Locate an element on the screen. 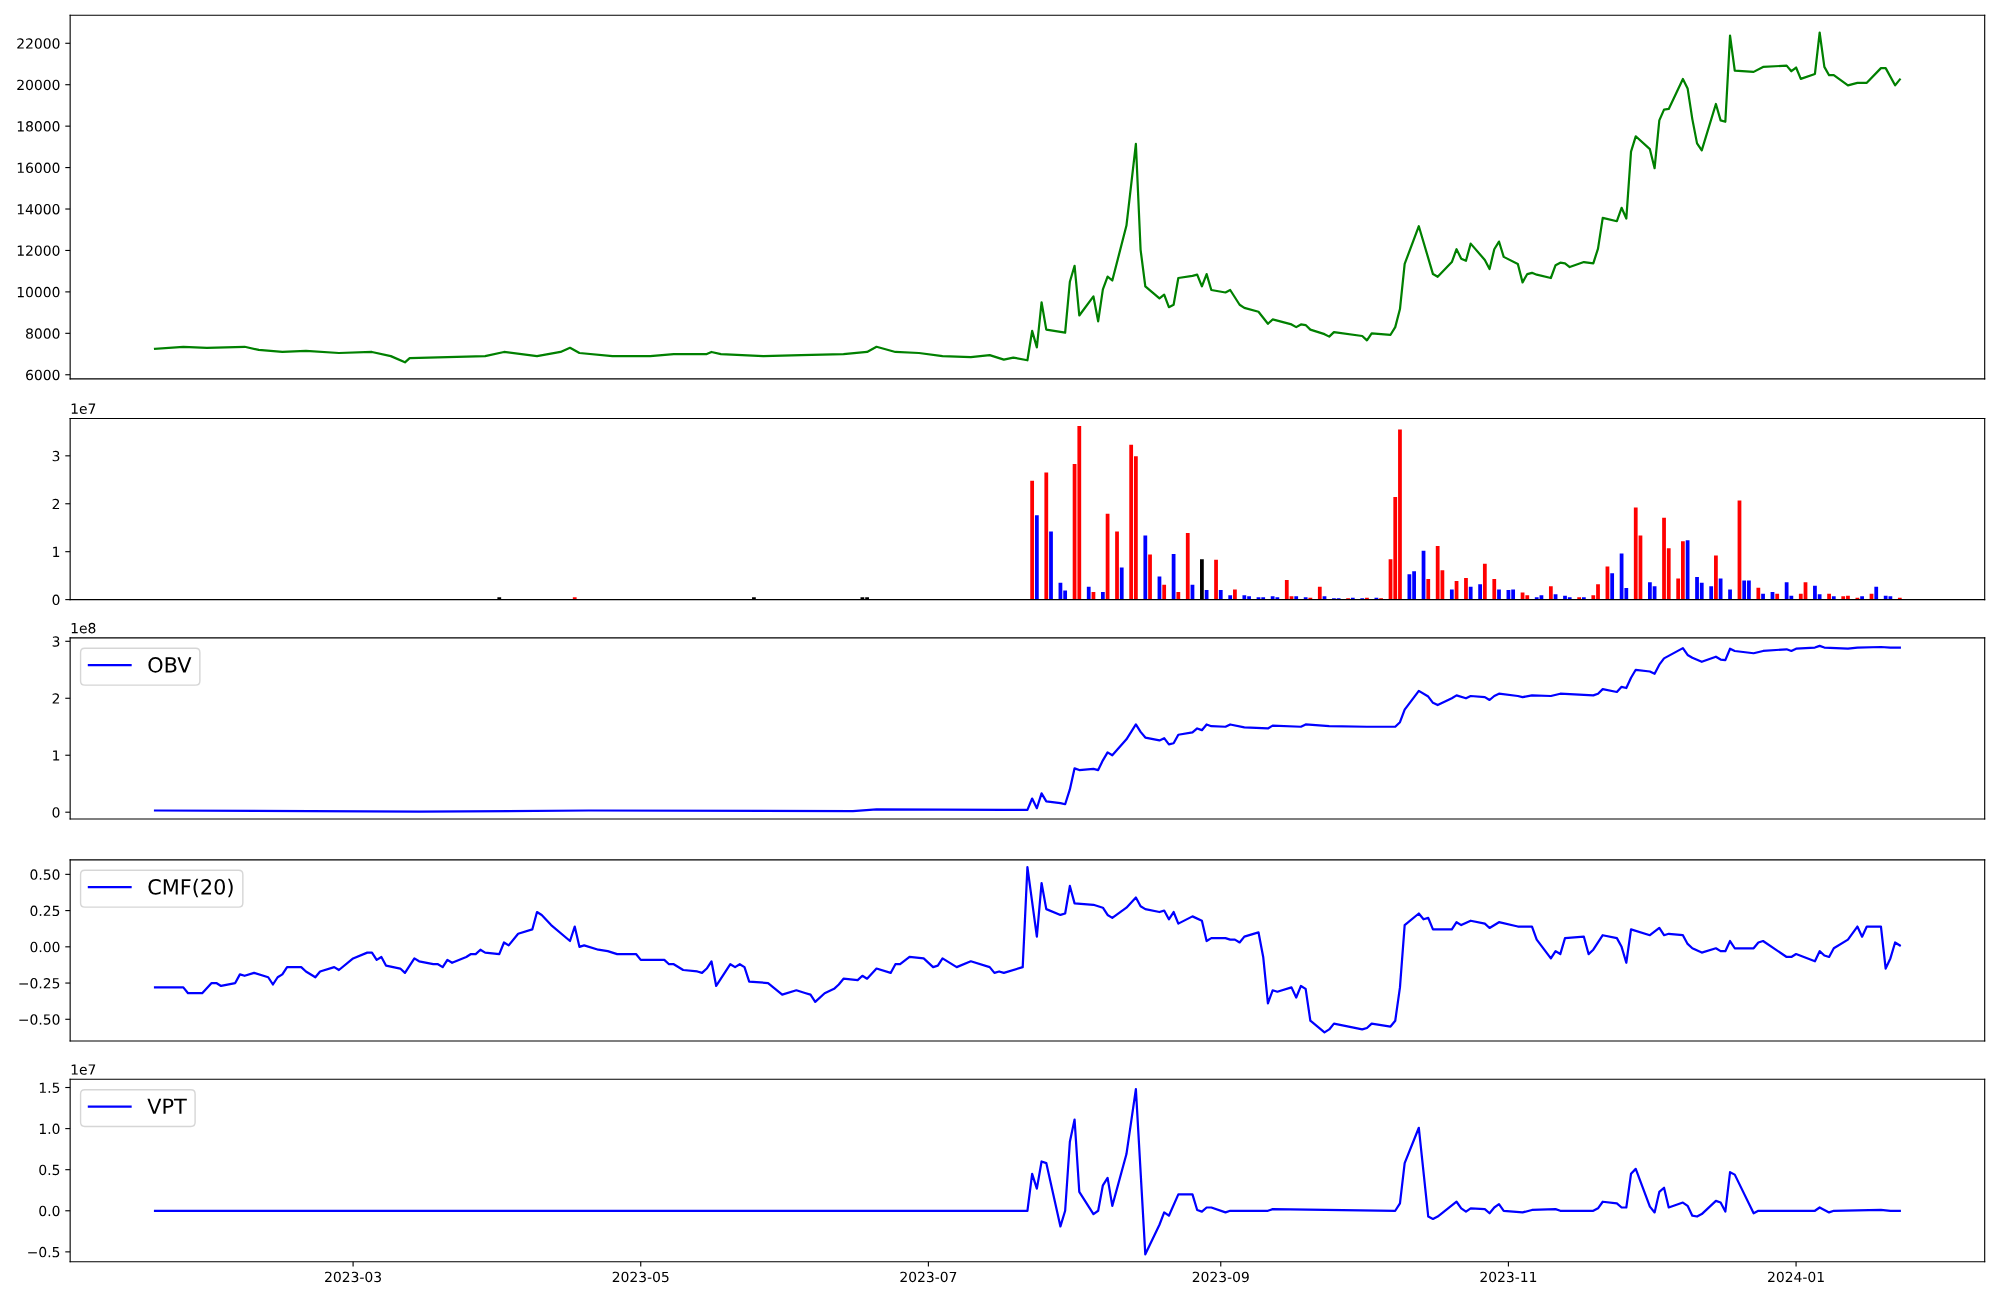  x-tick-label: 2023-11 is located at coordinates (1508, 1277).